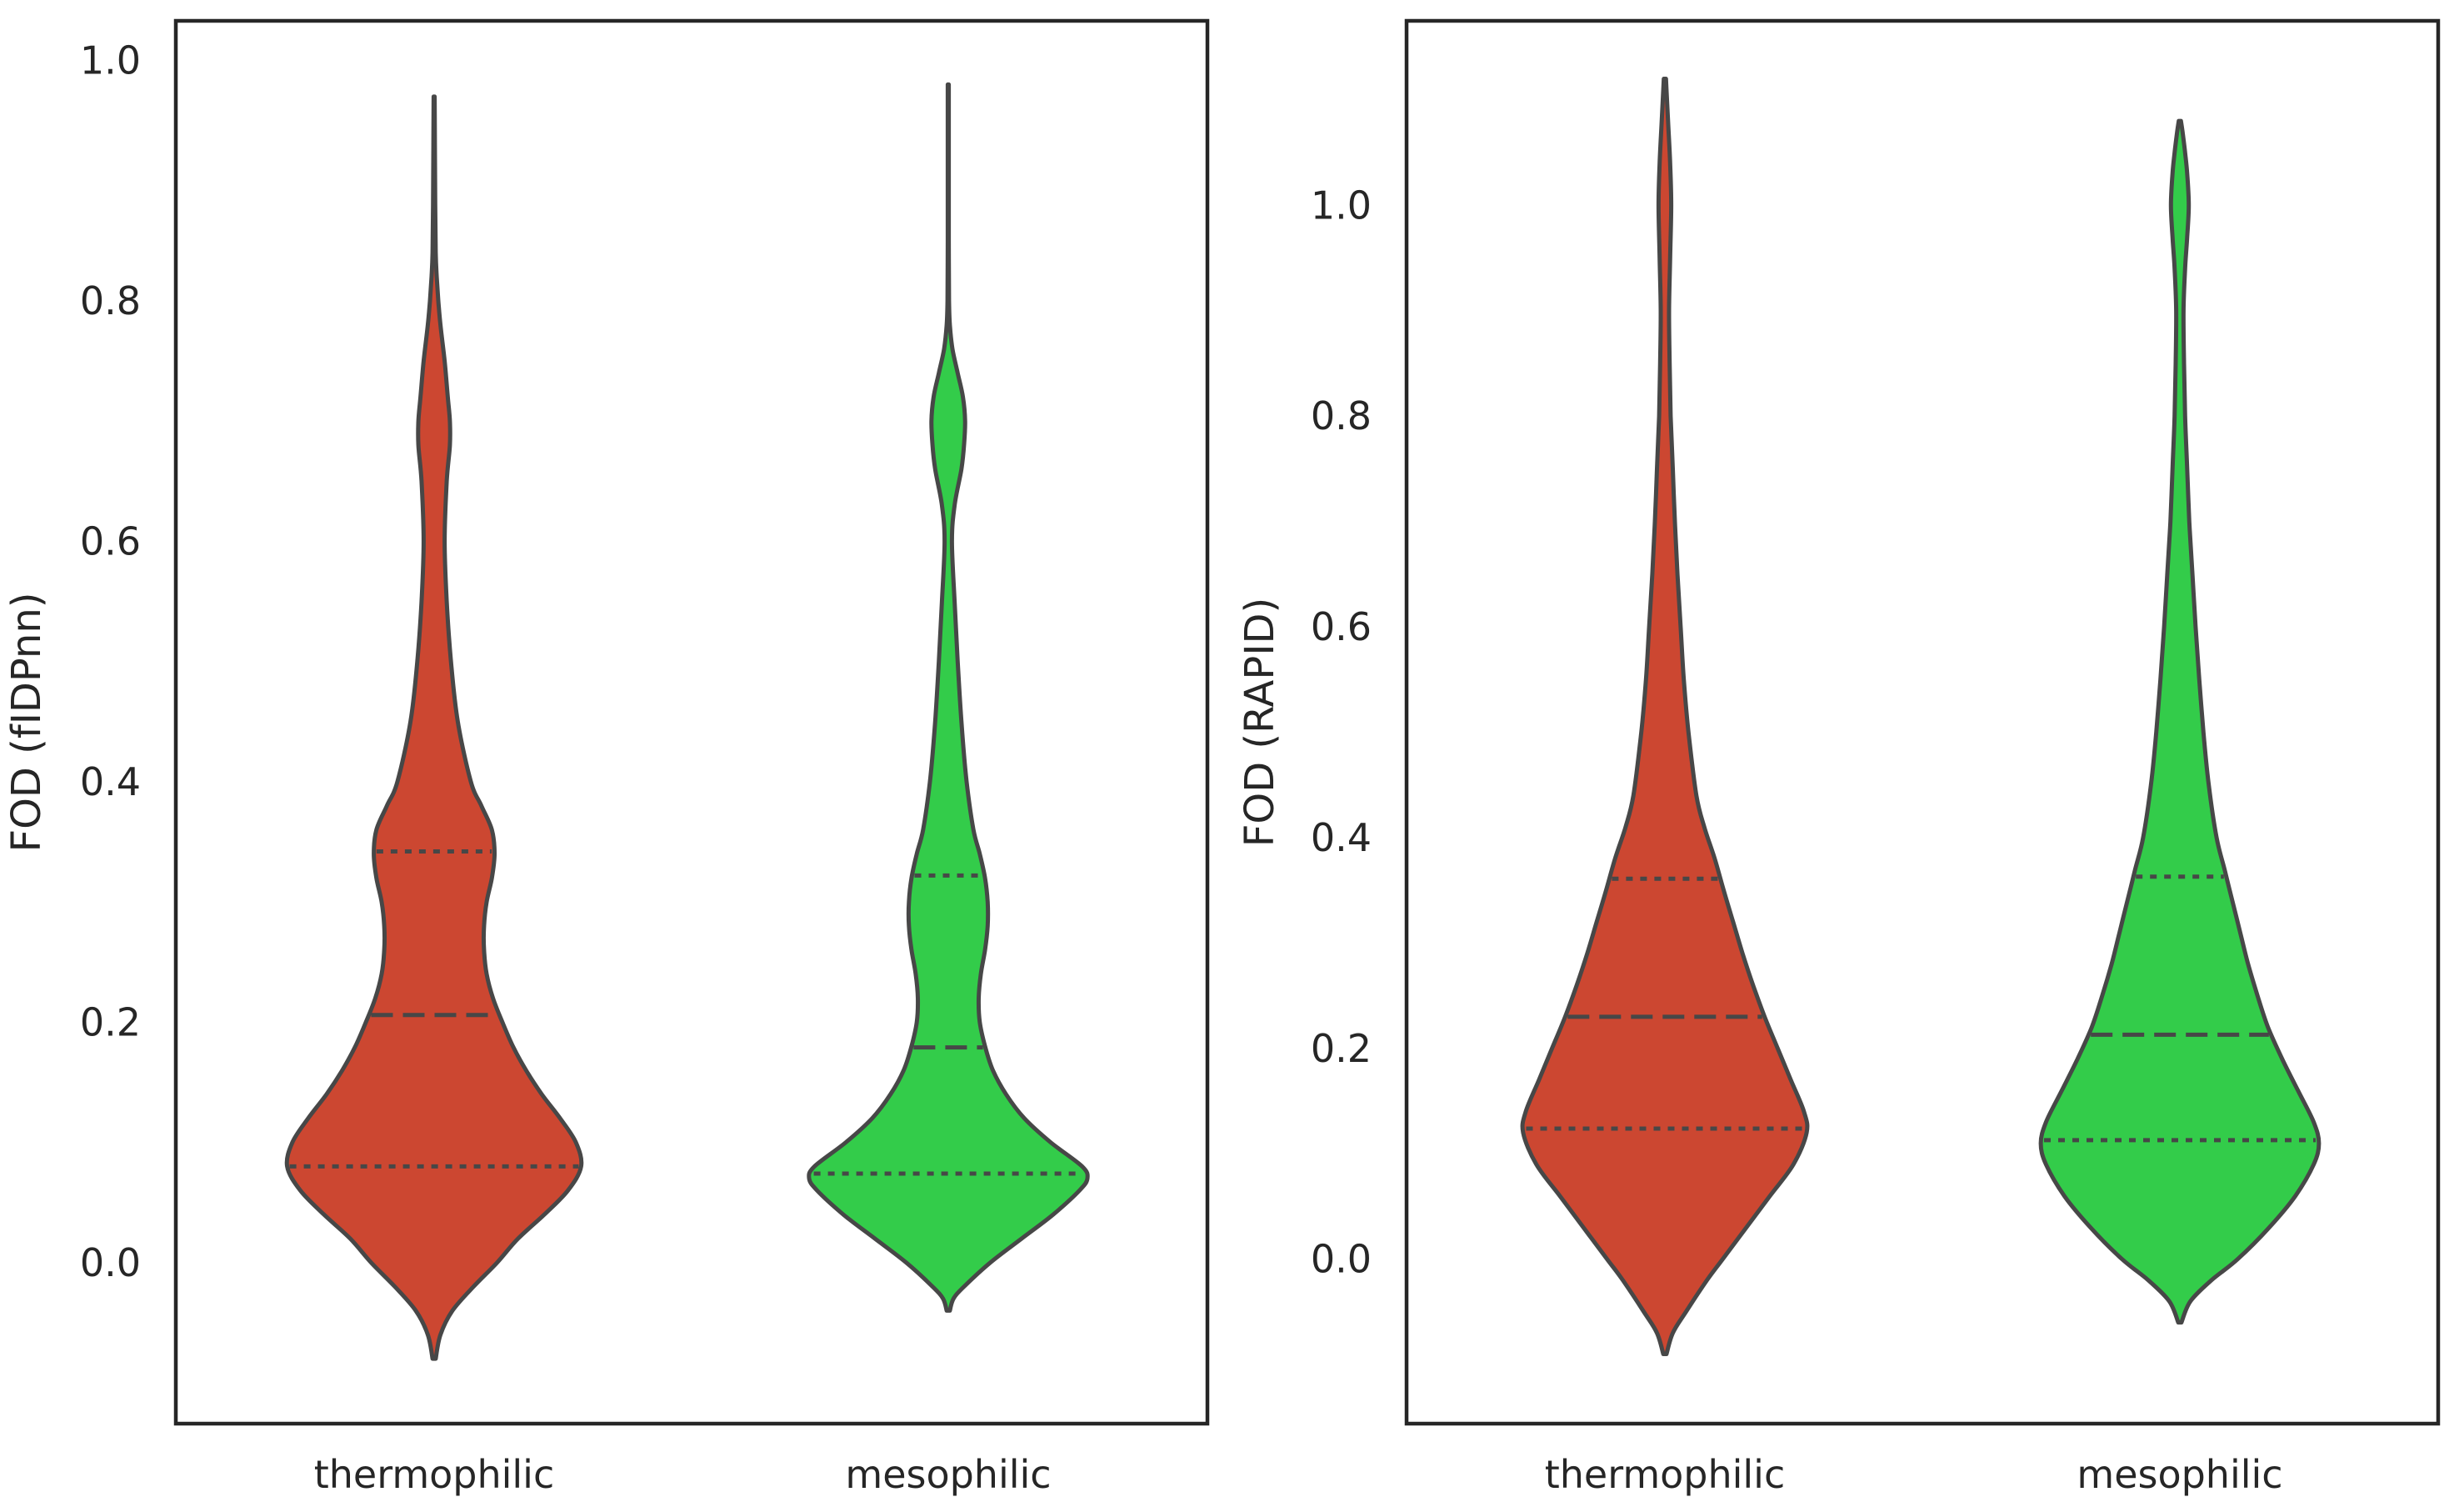 The image size is (2464, 1512). I want to click on y-axis-label-rapid: FOD (RAPID), so click(1260, 723).